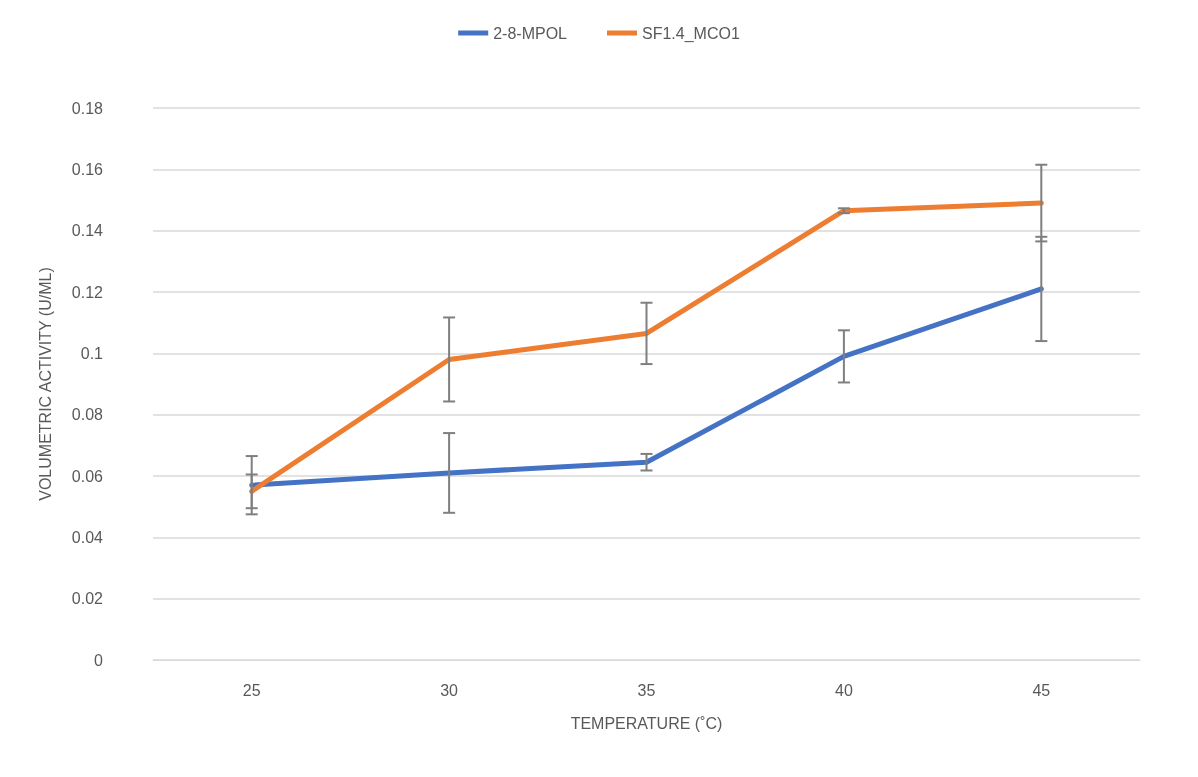 Image resolution: width=1198 pixels, height=777 pixels. I want to click on y-tick-label: 0, so click(99, 660).